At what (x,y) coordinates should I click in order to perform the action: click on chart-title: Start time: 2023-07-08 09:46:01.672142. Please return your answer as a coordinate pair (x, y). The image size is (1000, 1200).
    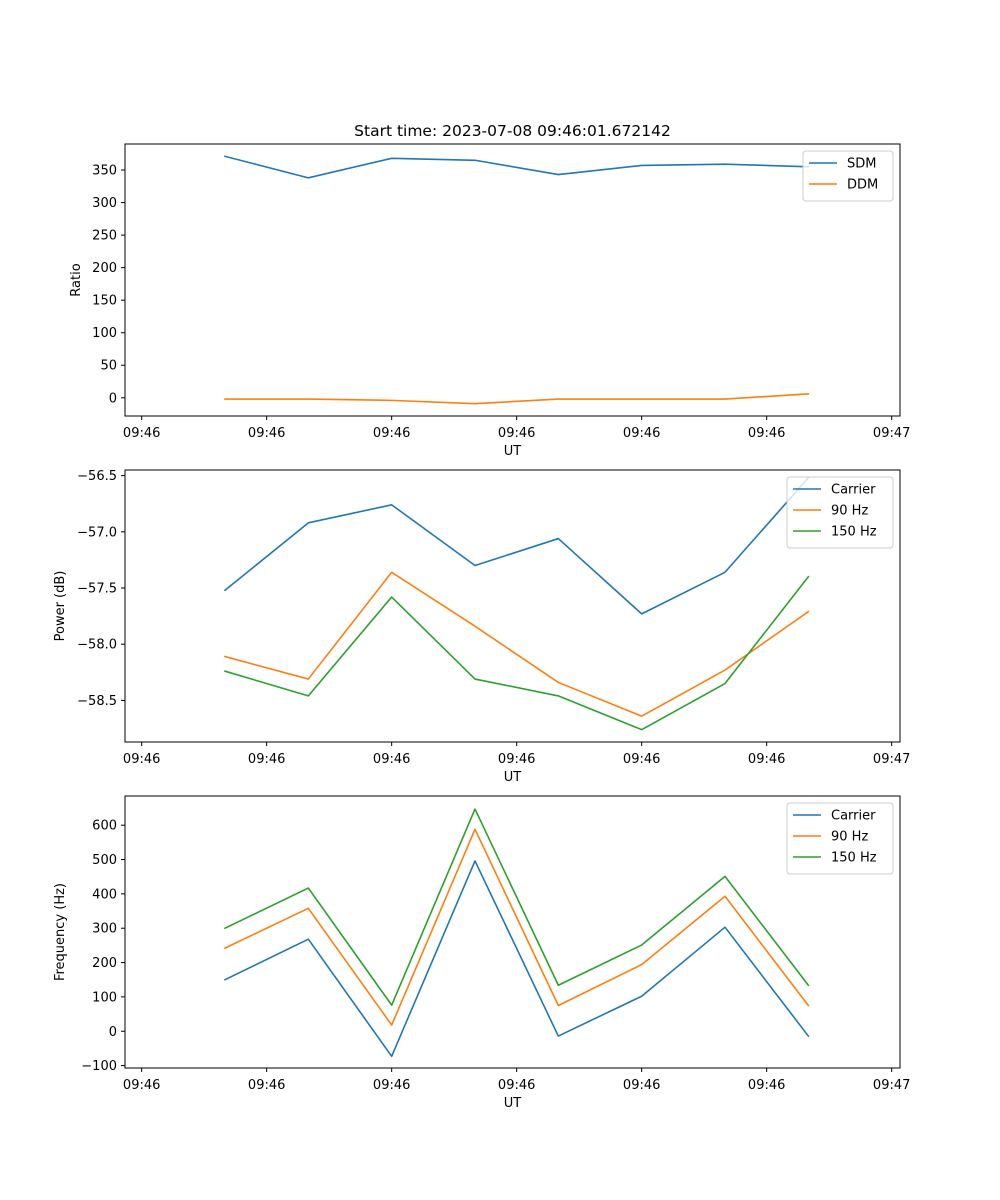
    Looking at the image, I should click on (512, 131).